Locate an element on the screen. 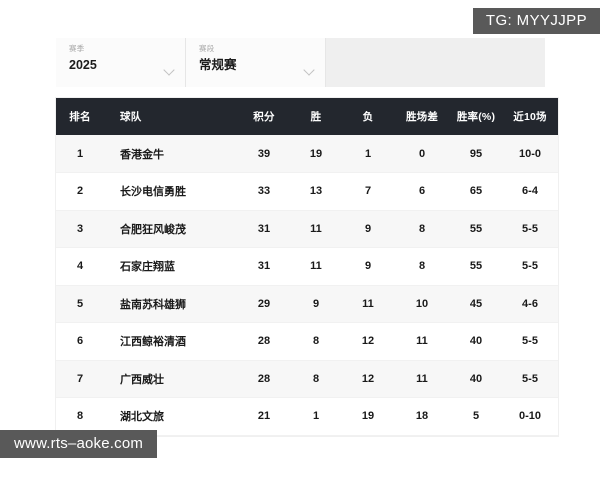 This screenshot has height=480, width=600. cell-points: 21 is located at coordinates (264, 416).